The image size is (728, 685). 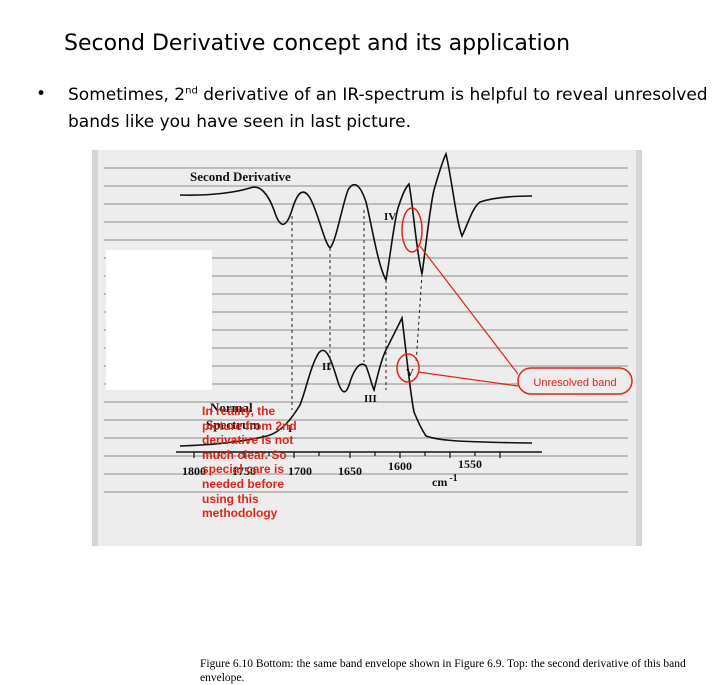 I want to click on x-axis-tick-labels: 1800 1750 1700 1650 1600 1550, so click(x=332, y=467).